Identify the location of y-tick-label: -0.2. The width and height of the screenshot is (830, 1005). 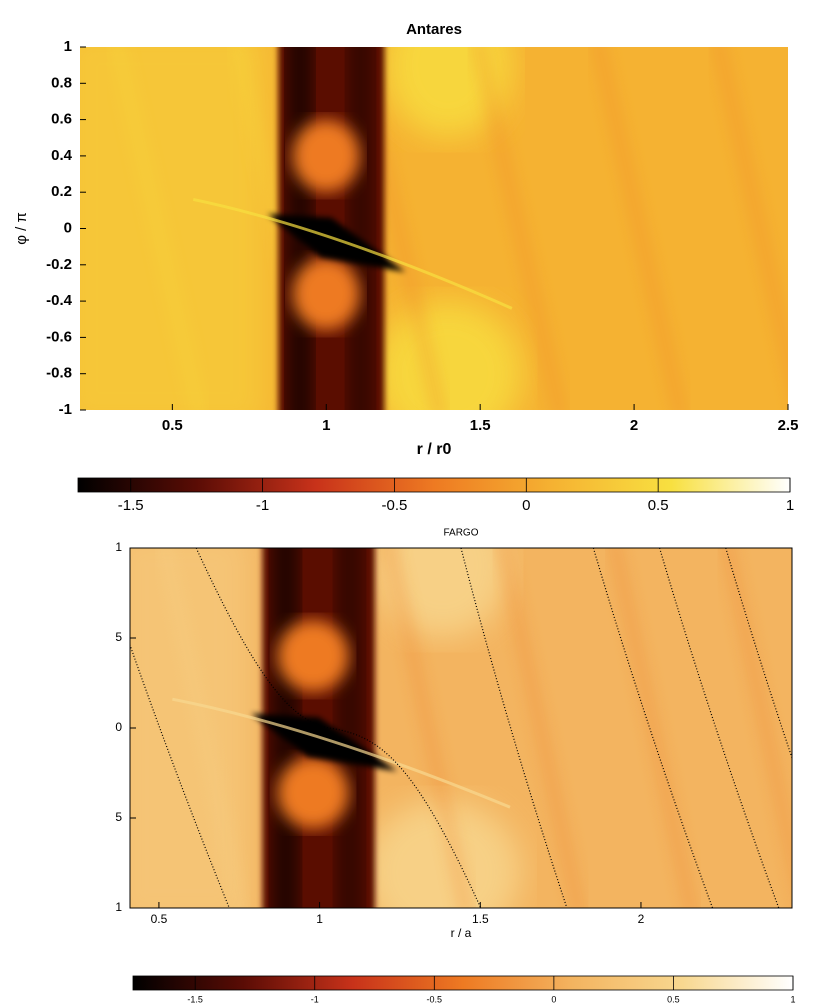
(59, 264).